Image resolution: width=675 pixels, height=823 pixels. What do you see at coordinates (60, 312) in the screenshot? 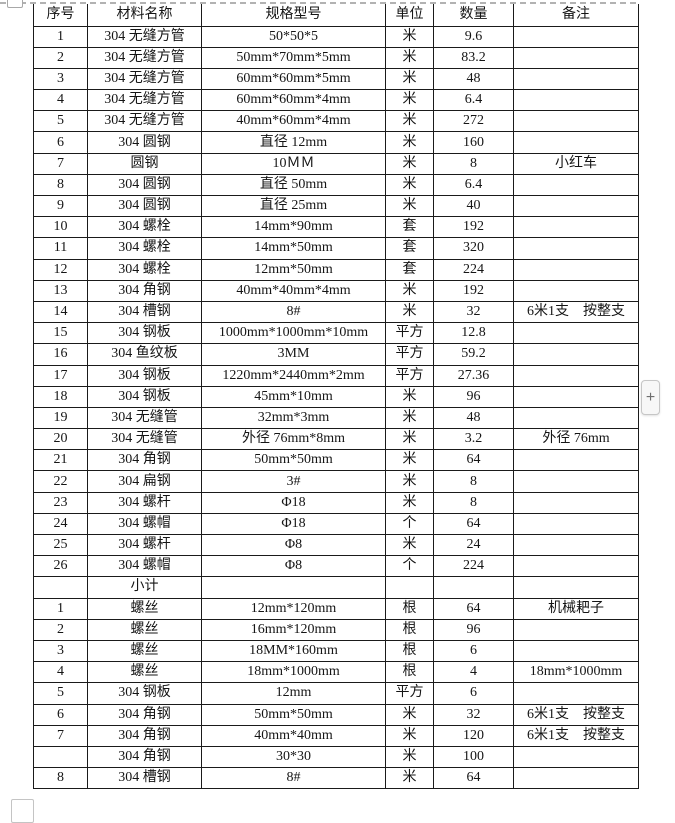
I see `cell-no: 14` at bounding box center [60, 312].